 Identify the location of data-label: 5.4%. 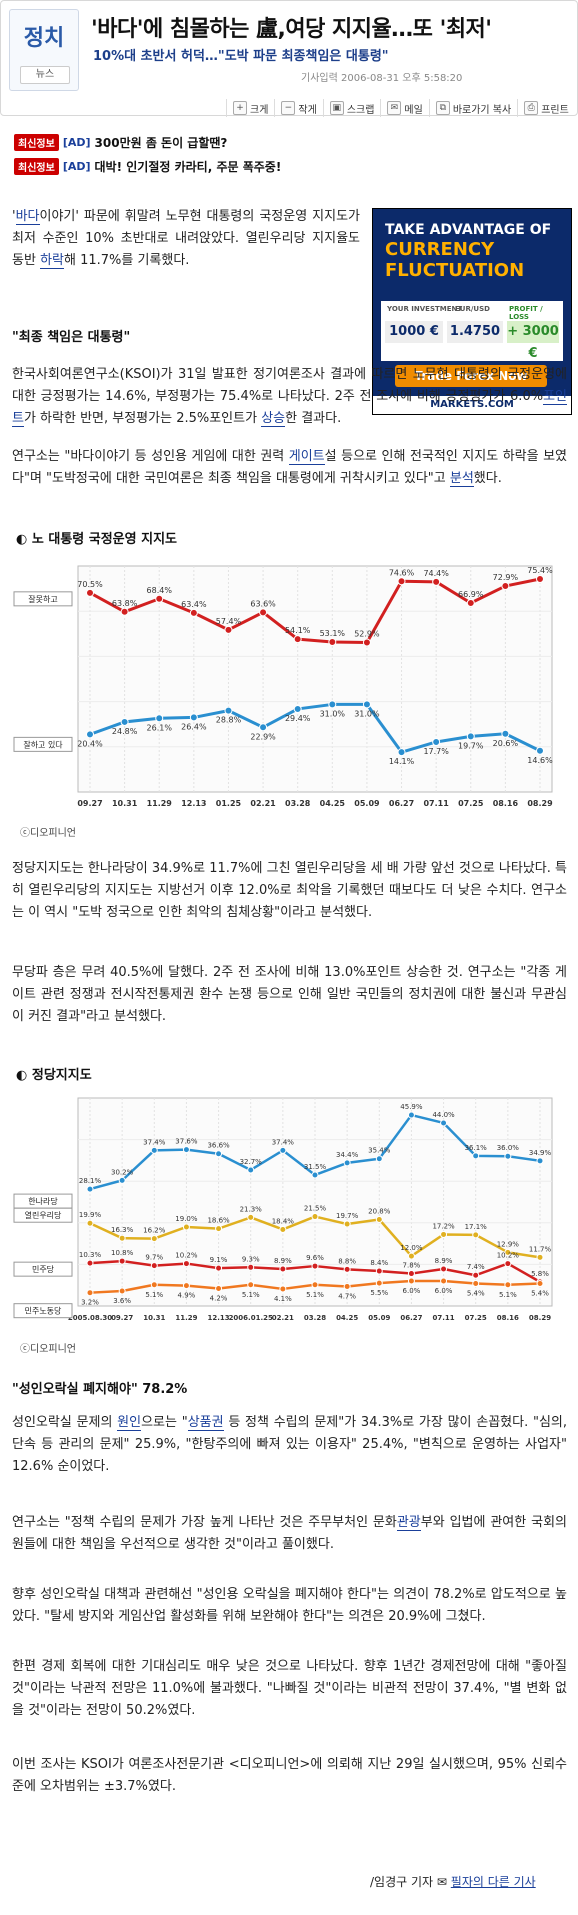
(476, 1294).